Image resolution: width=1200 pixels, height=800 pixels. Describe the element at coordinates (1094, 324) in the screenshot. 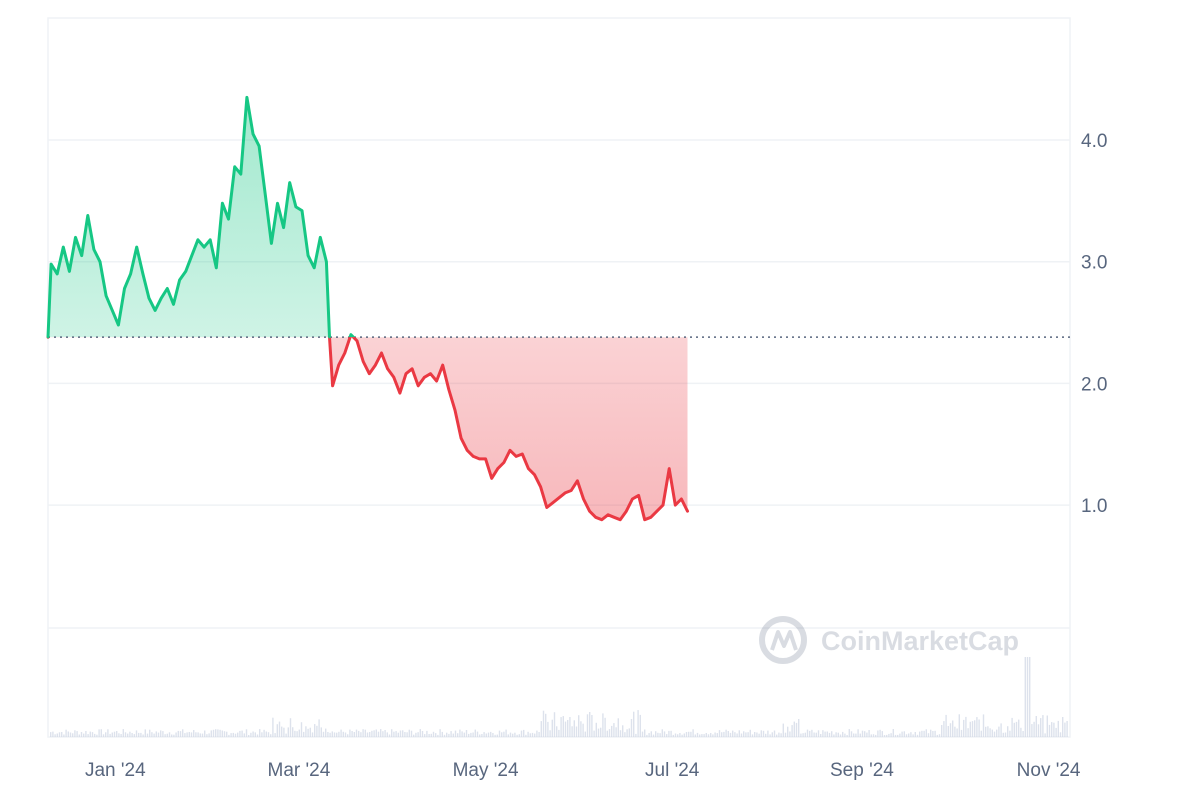

I see `y-axis-ticks: 1.0 2.0 3.0 4.0` at that location.